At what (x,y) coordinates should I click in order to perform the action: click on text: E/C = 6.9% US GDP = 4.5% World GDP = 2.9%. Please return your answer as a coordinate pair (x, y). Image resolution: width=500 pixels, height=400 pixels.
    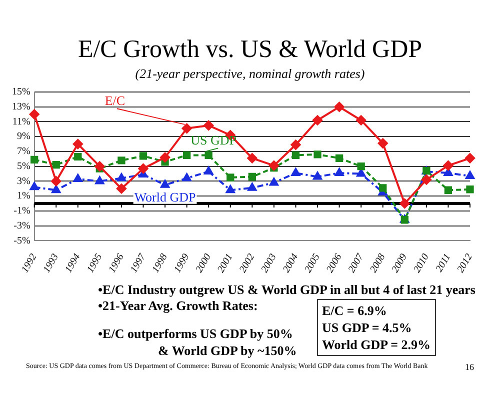
    Looking at the image, I should click on (376, 327).